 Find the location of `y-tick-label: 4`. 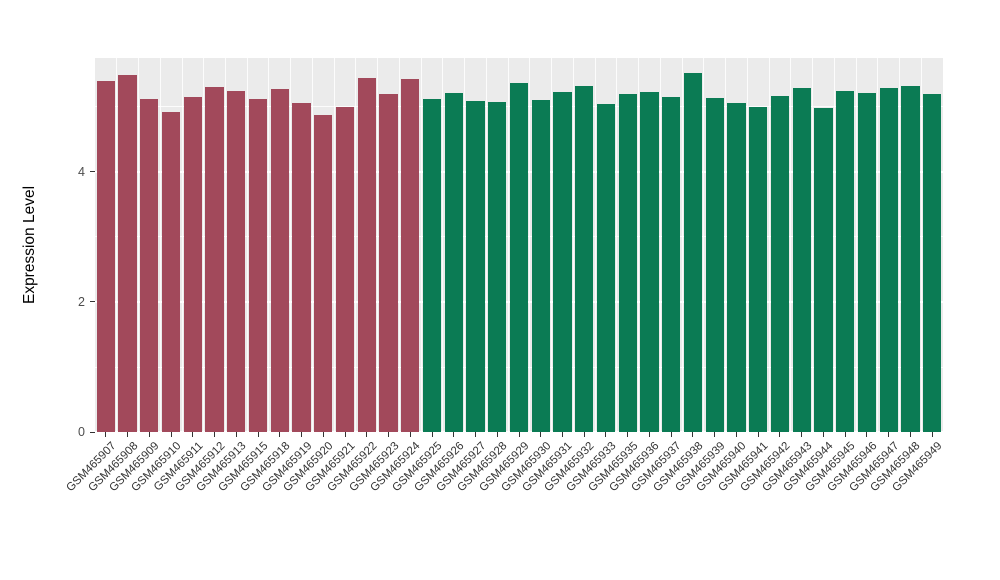

y-tick-label: 4 is located at coordinates (81, 171).